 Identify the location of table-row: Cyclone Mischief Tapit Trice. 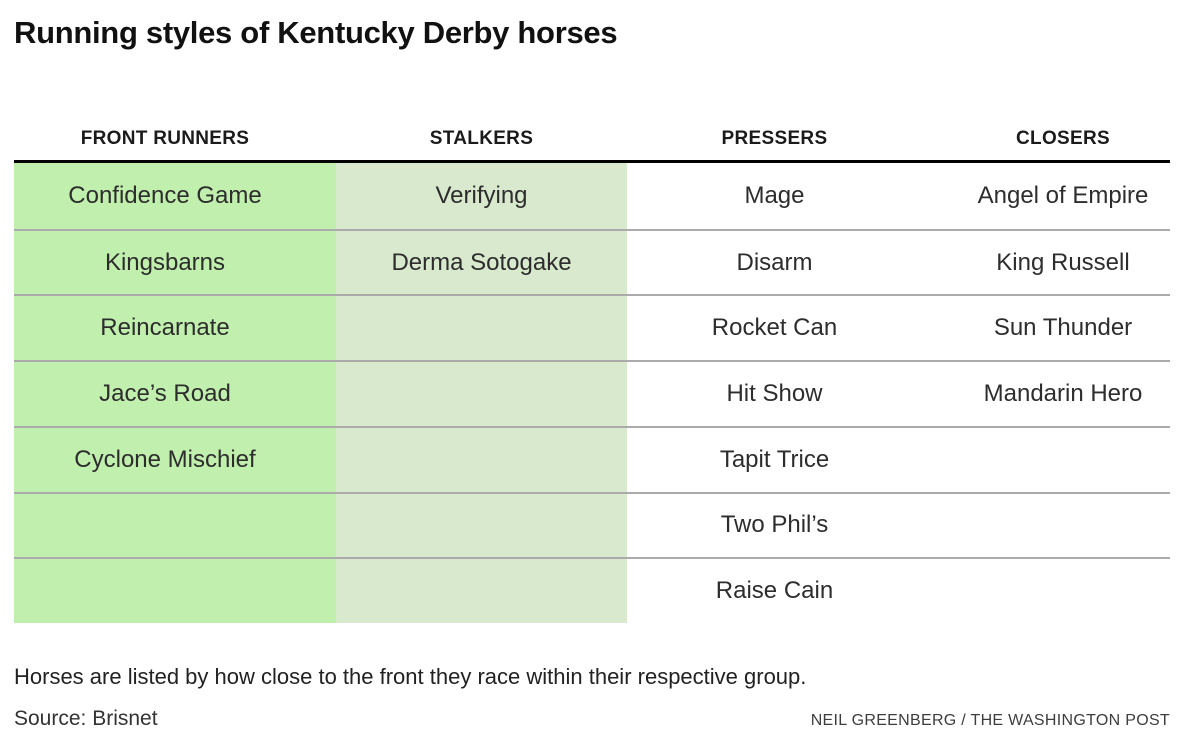
(592, 458).